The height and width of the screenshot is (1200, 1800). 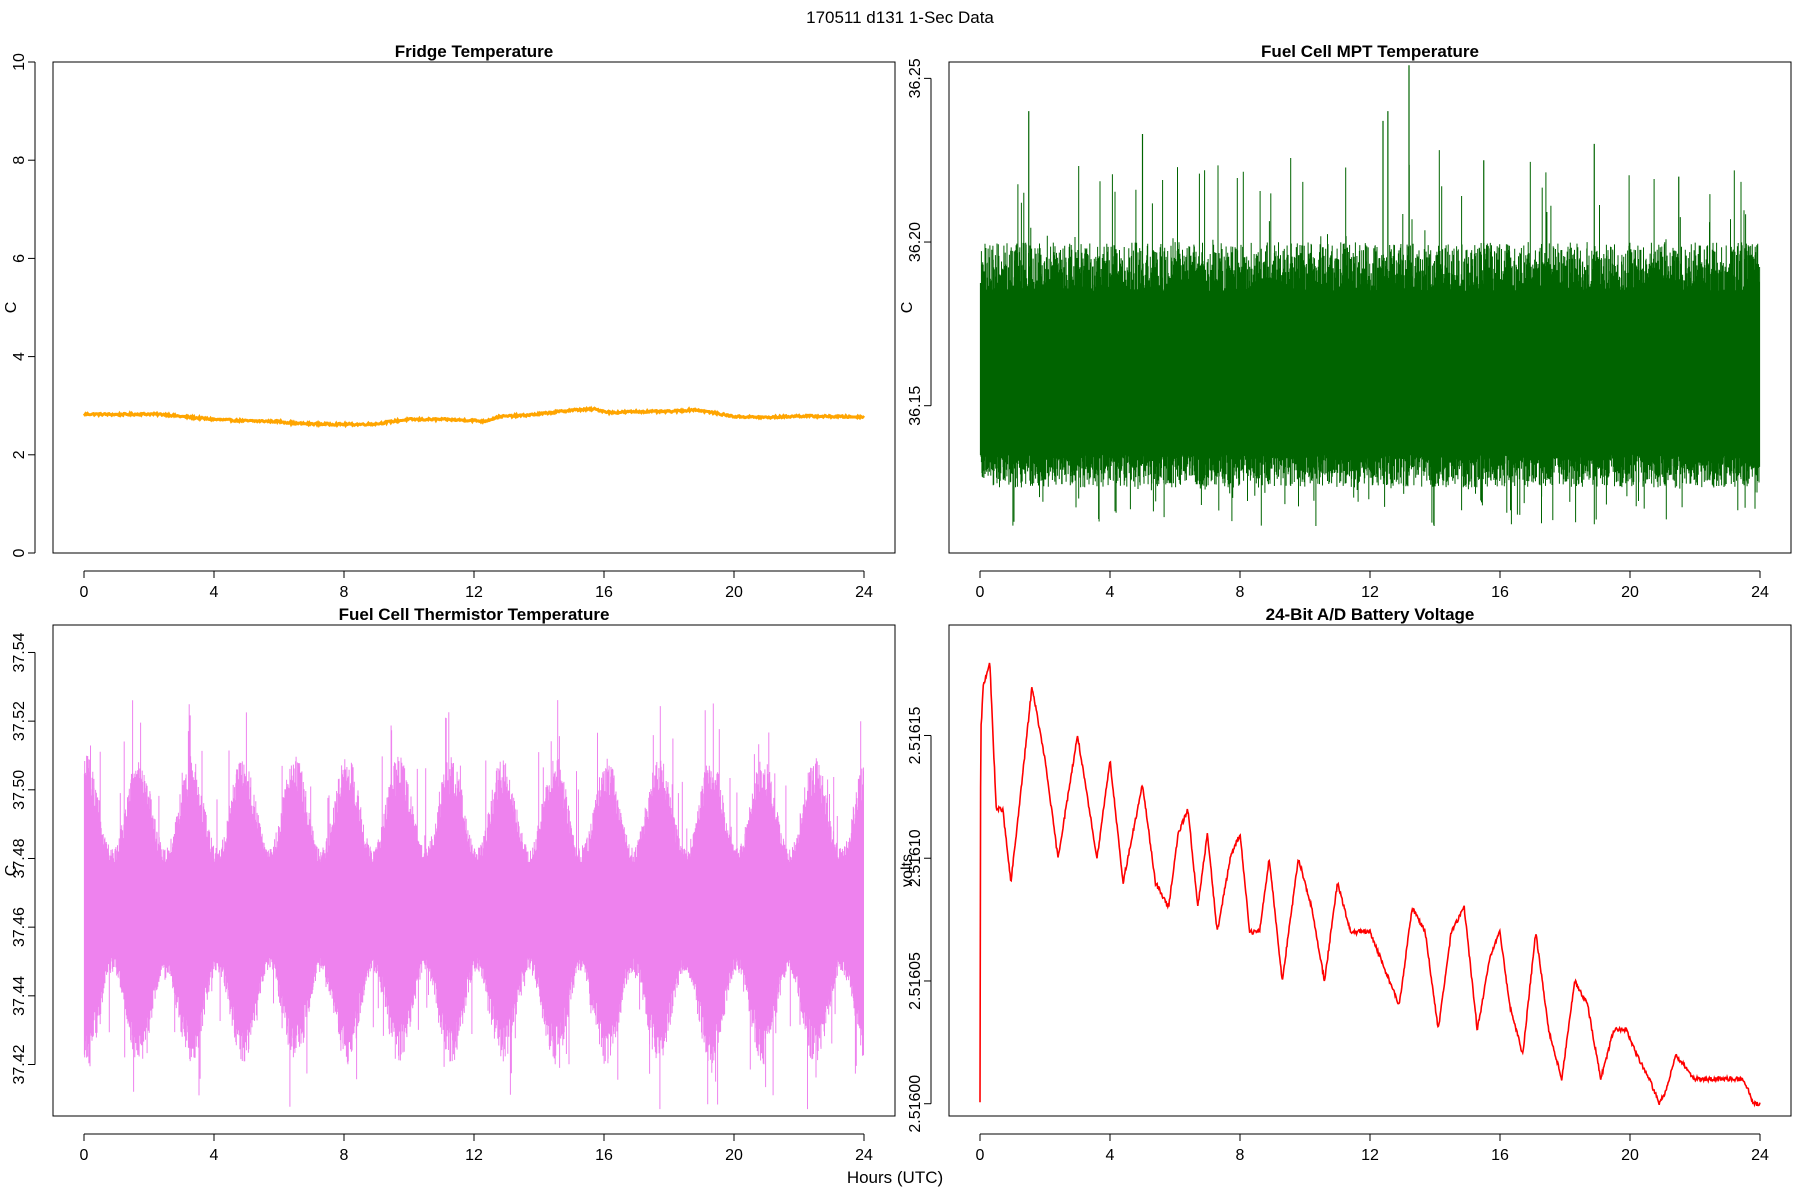 I want to click on y-tick-label: 37.52, so click(x=19, y=721).